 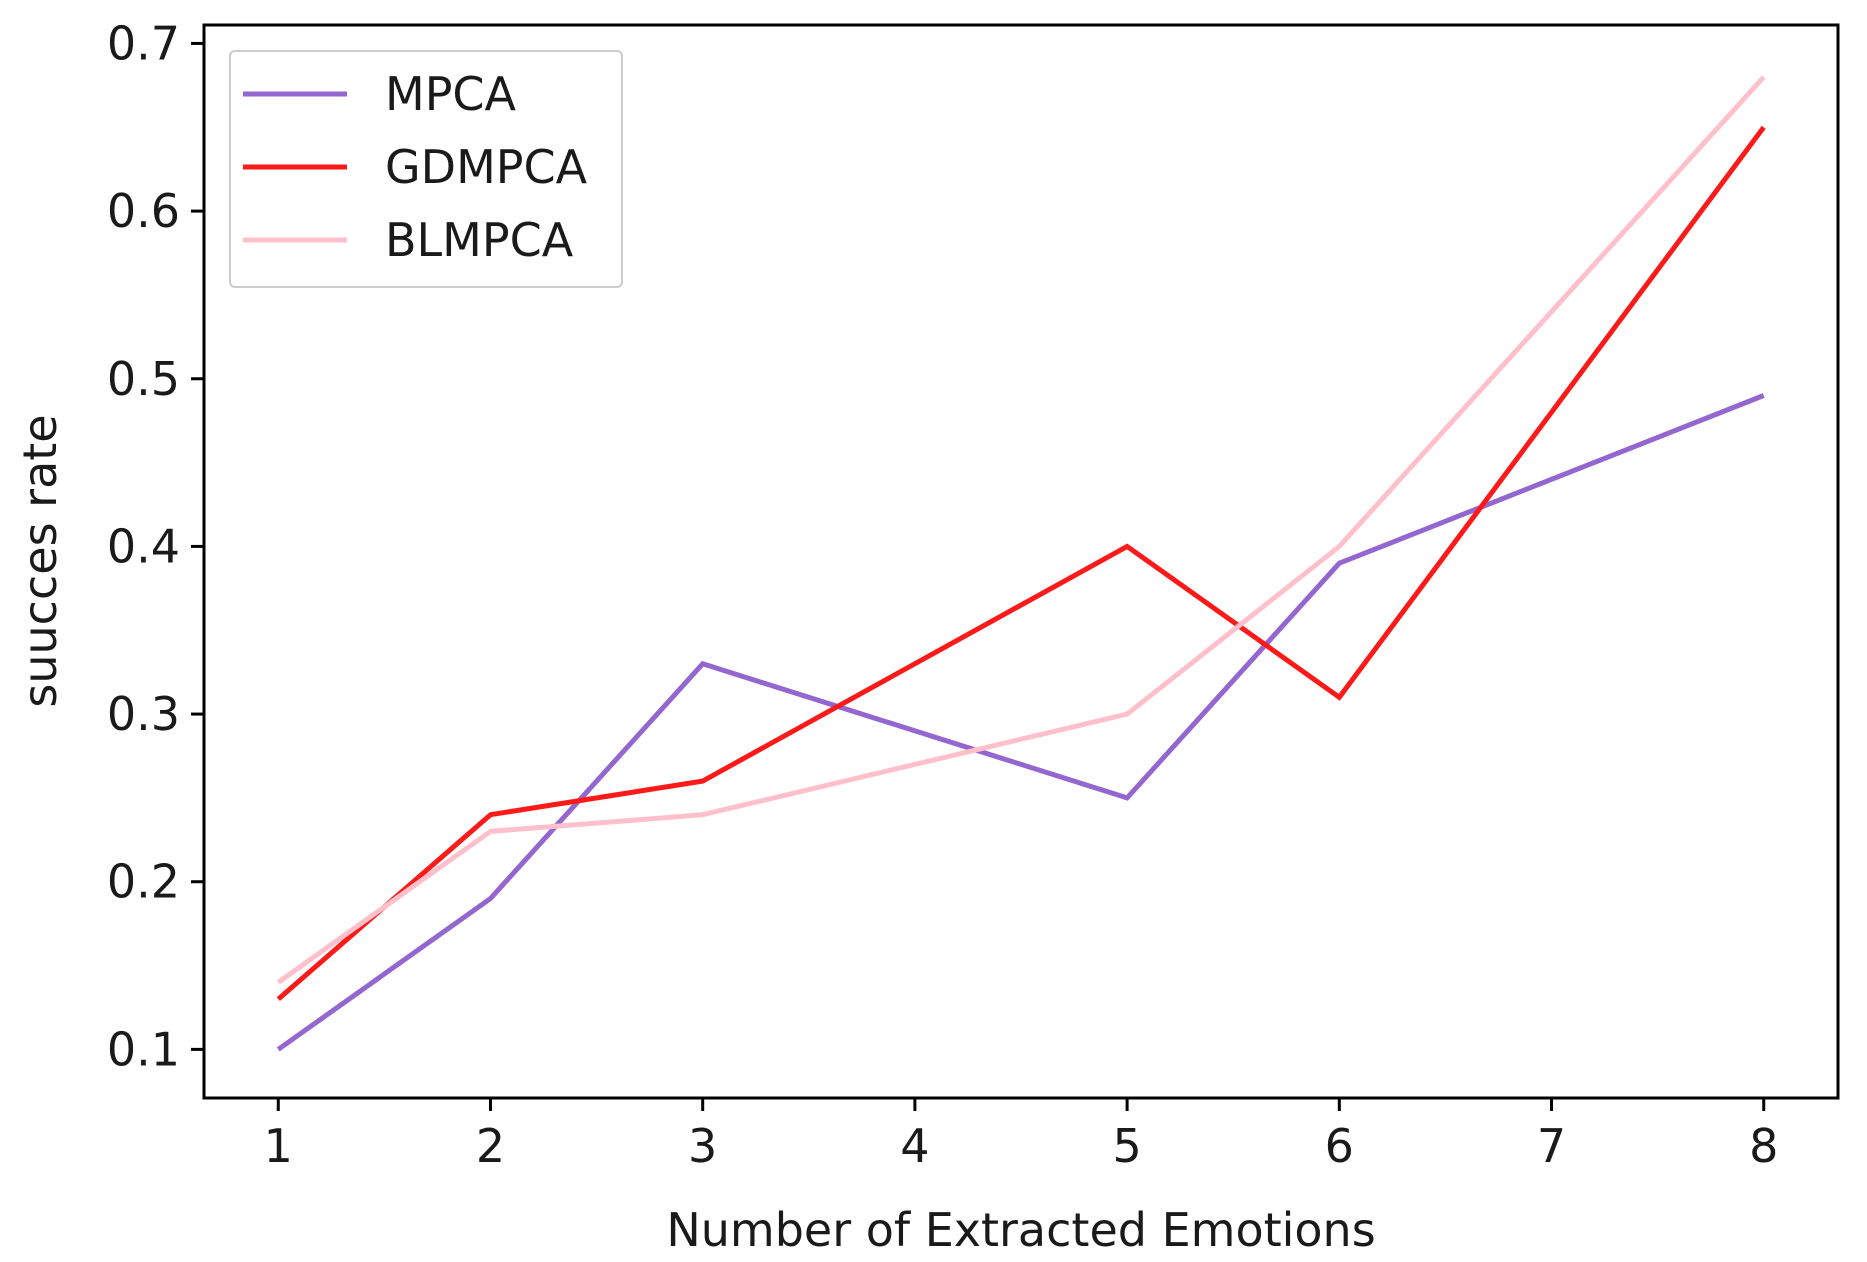 What do you see at coordinates (451, 94) in the screenshot?
I see `legend-label-mpca: MPCA` at bounding box center [451, 94].